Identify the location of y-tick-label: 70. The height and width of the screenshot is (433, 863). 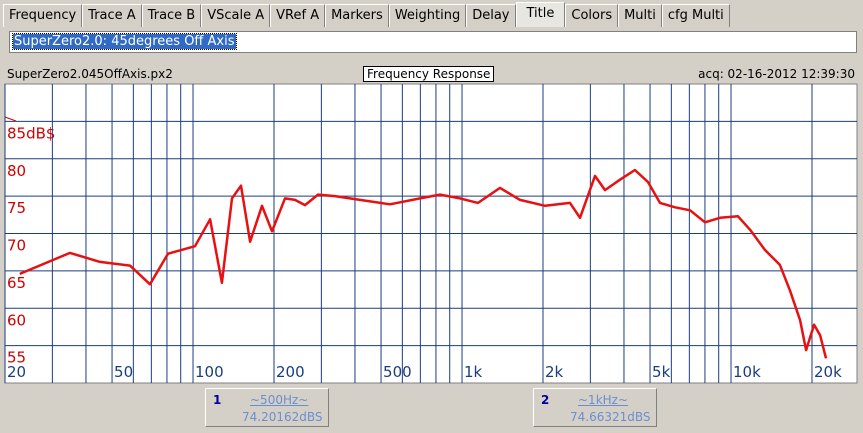
(16, 246).